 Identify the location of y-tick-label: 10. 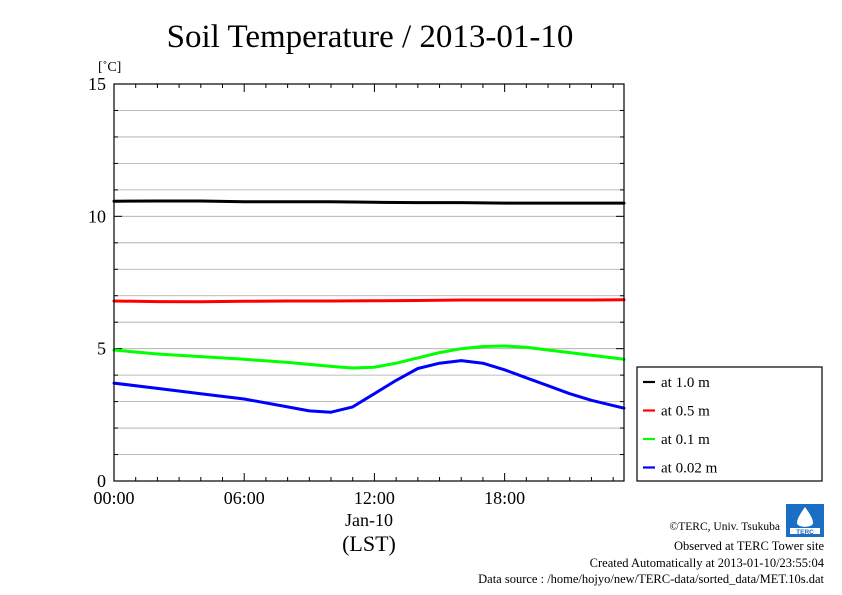
(97, 216).